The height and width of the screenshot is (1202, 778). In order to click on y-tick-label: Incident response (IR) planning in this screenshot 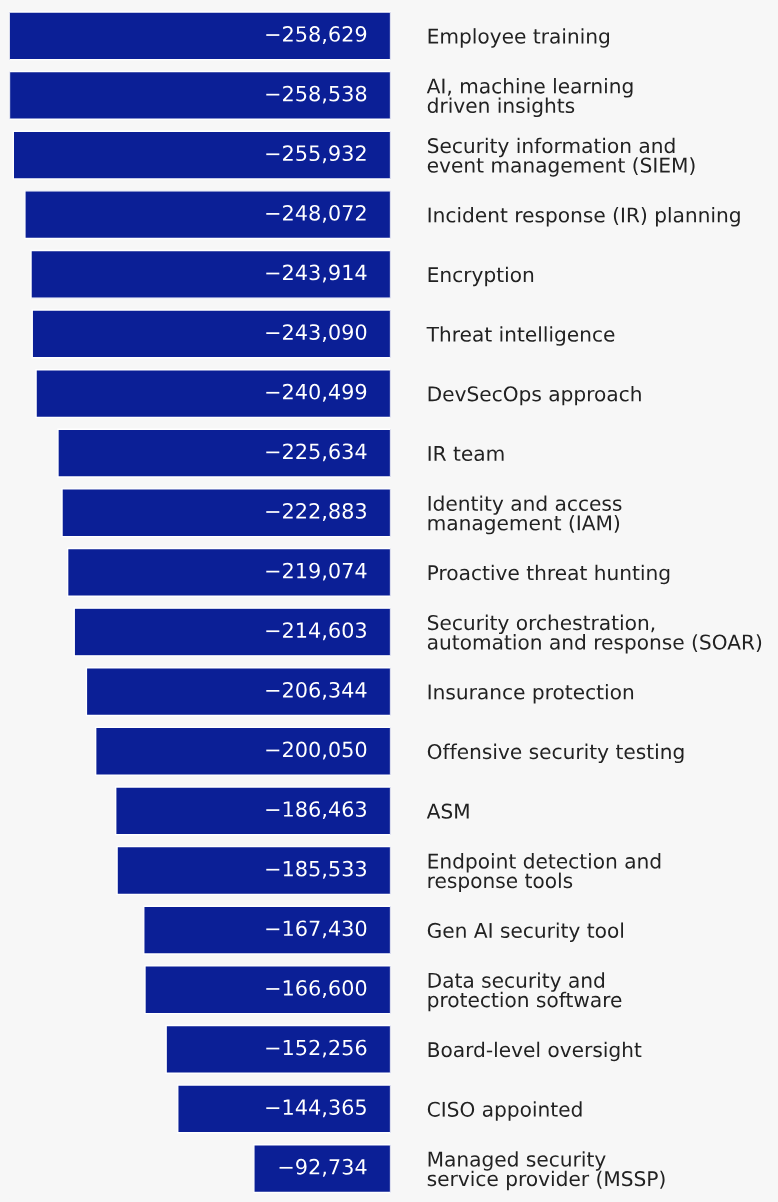, I will do `click(584, 217)`.